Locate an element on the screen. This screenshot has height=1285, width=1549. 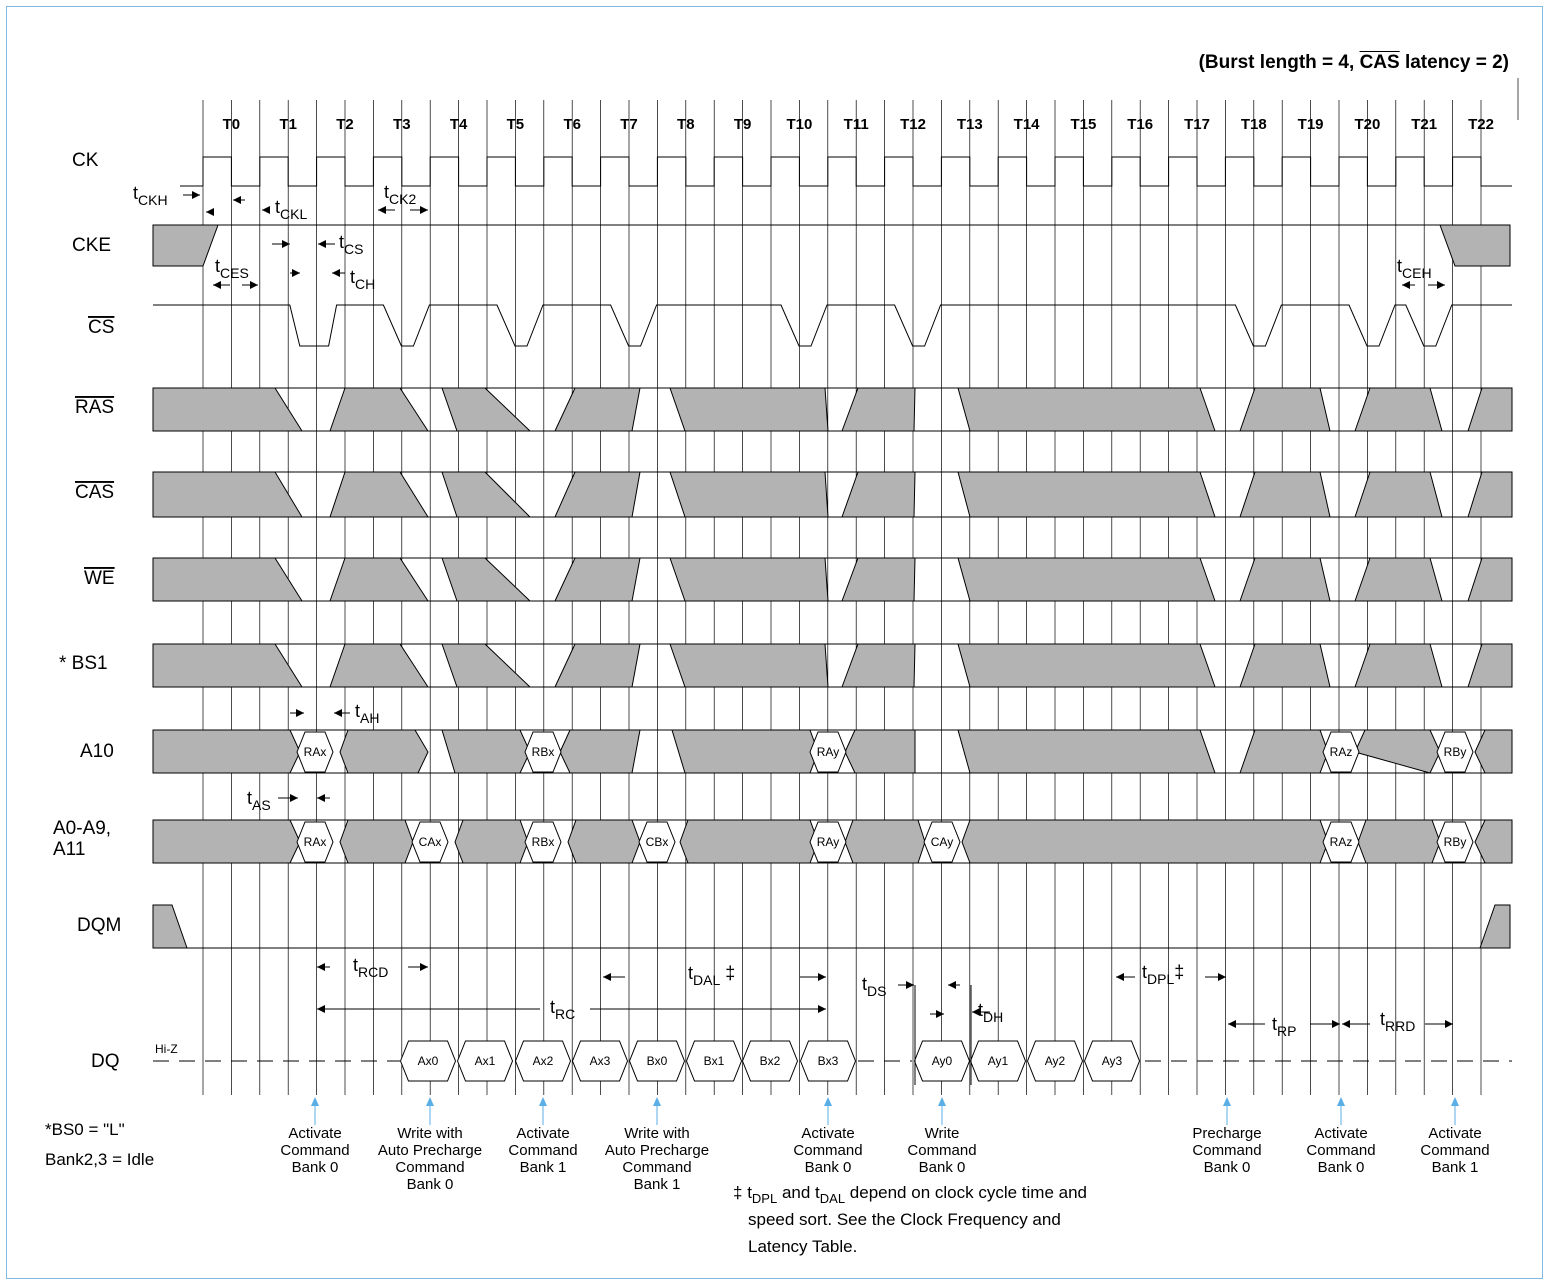
dq-cell-bx2 is located at coordinates (770, 1061).